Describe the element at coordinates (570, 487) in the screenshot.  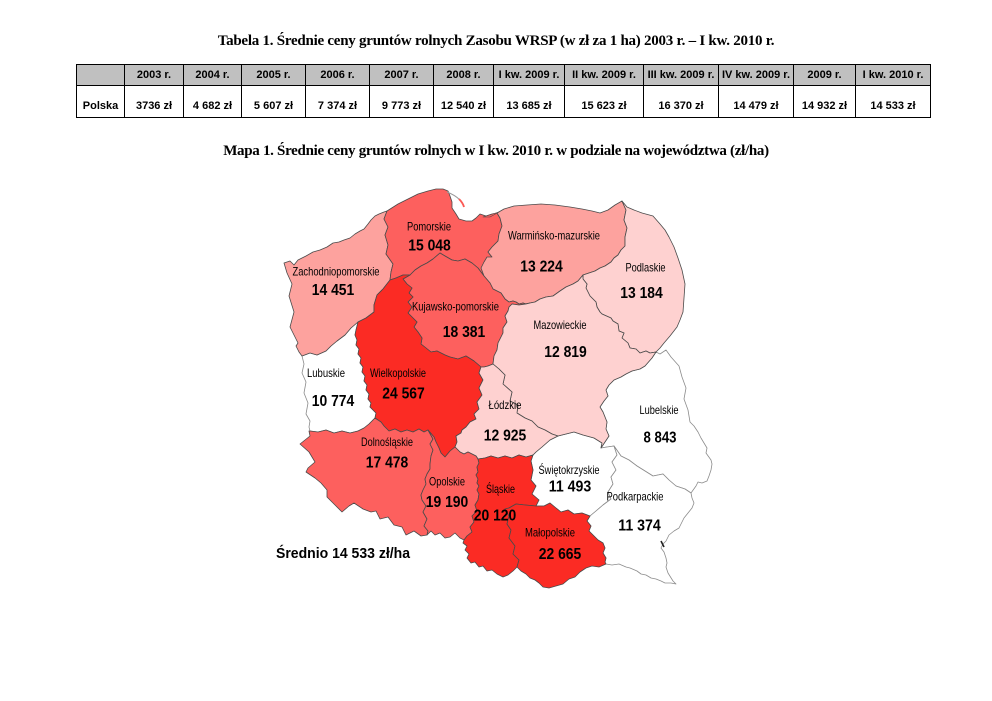
I see `svg-text: 11 493` at that location.